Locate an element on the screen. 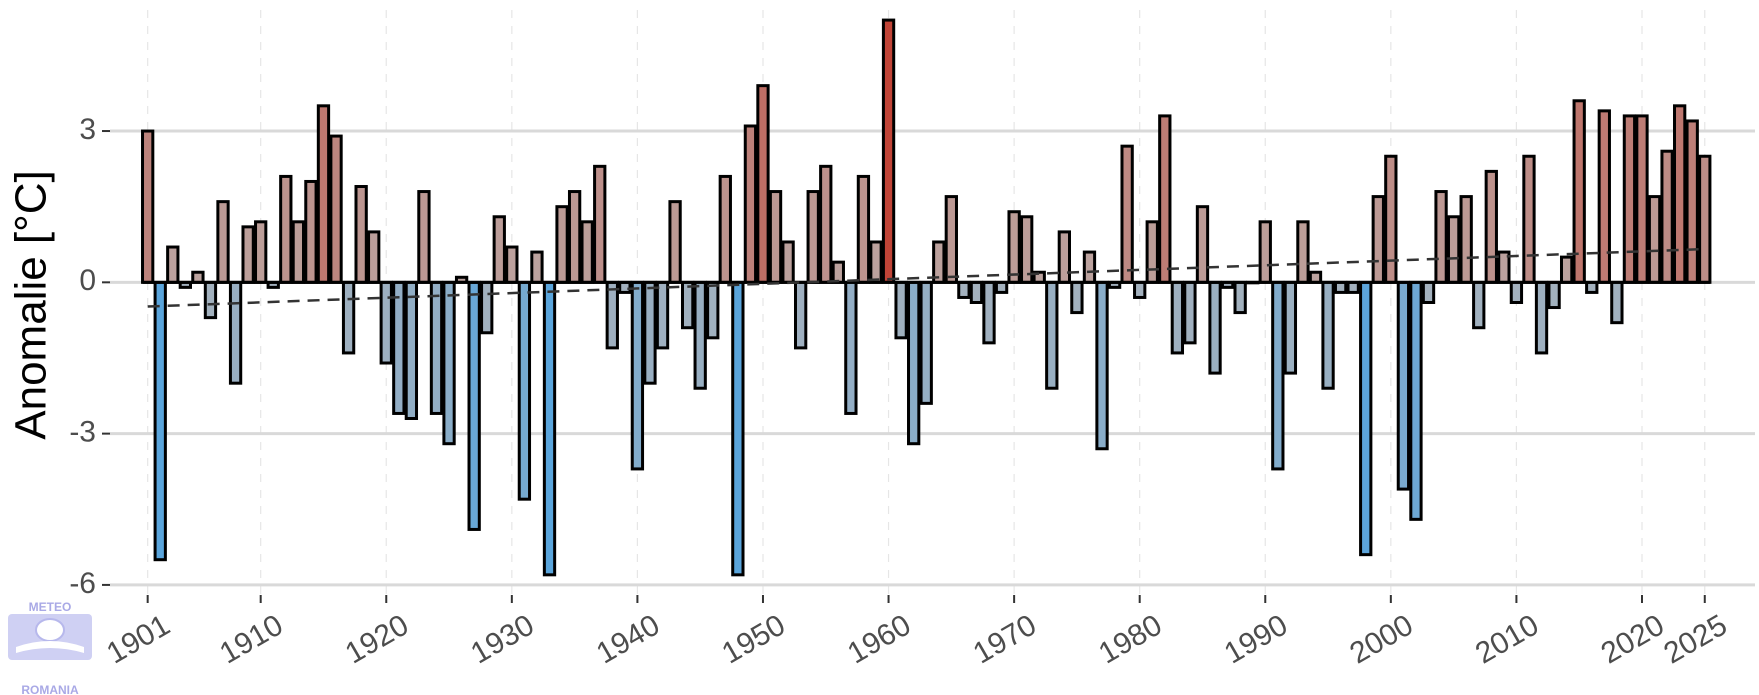 This screenshot has height=695, width=1759. logo-bottom-text: ROMANIA is located at coordinates (50, 689).